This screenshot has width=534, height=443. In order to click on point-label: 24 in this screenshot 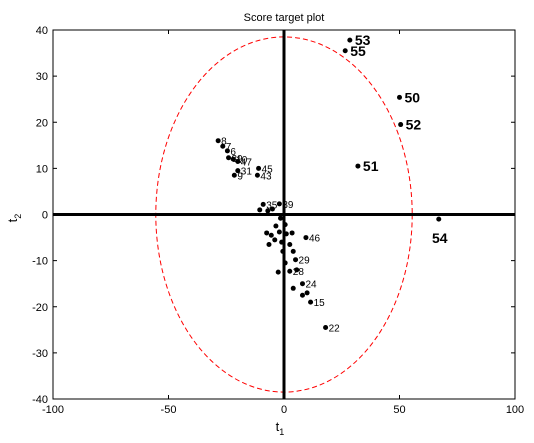, I will do `click(311, 285)`.